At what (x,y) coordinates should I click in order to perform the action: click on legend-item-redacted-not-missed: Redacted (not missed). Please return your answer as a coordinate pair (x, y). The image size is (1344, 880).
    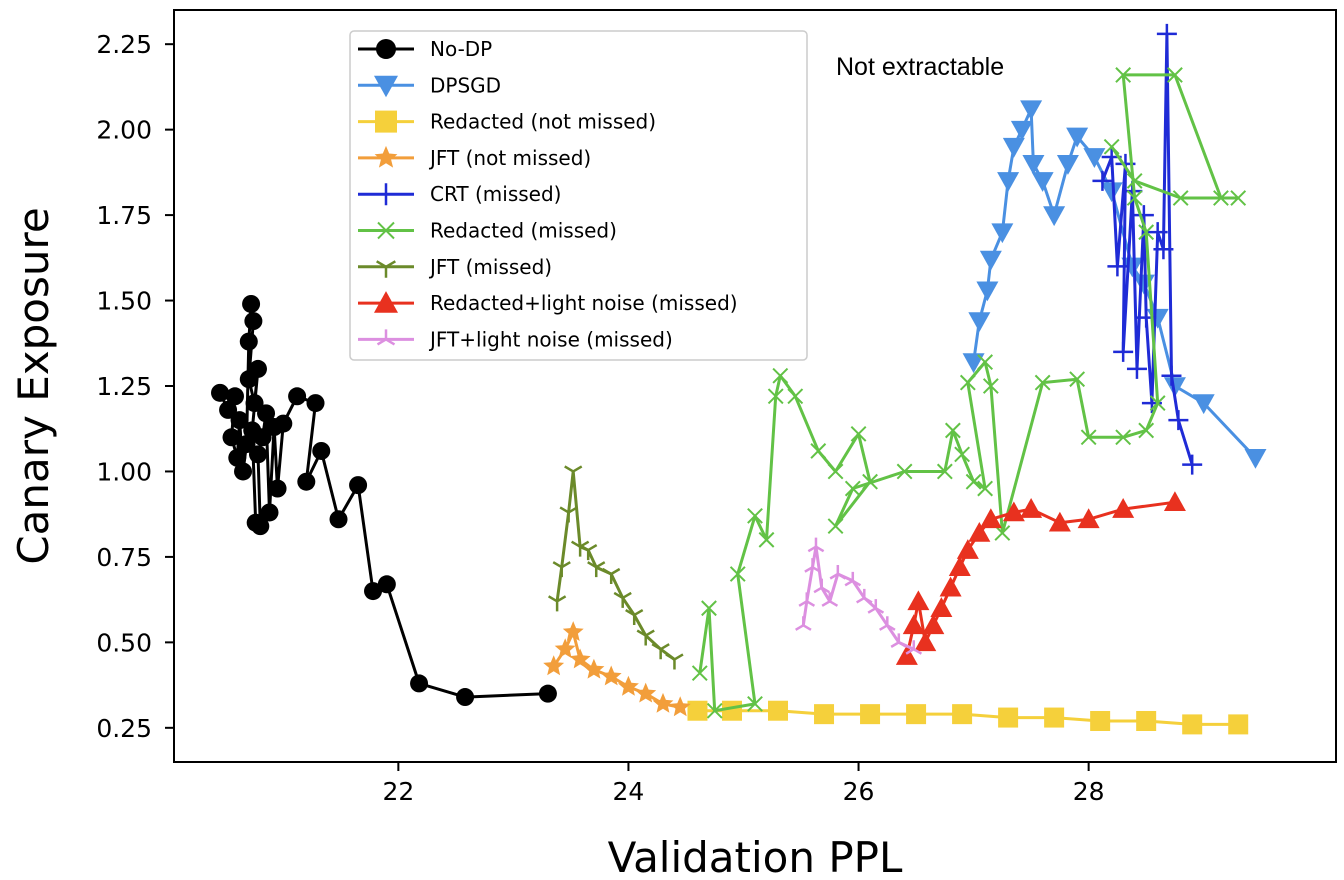
    Looking at the image, I should click on (507, 122).